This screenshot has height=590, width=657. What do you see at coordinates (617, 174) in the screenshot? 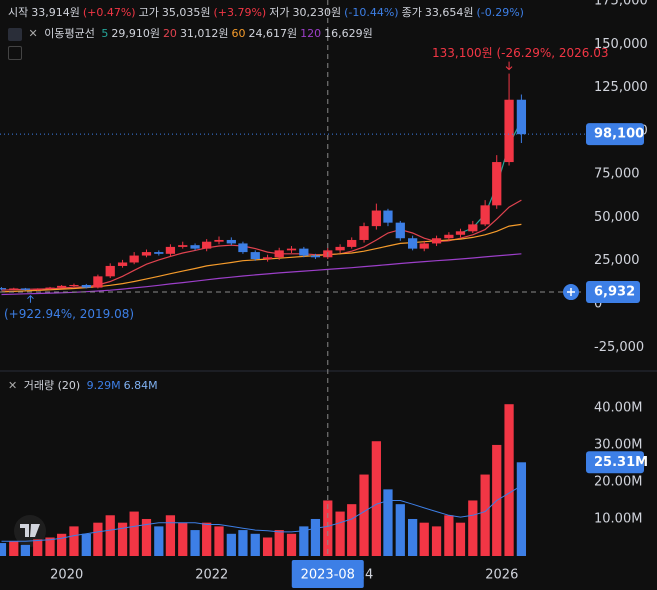
I see `y-tick-label: 75,000` at bounding box center [617, 174].